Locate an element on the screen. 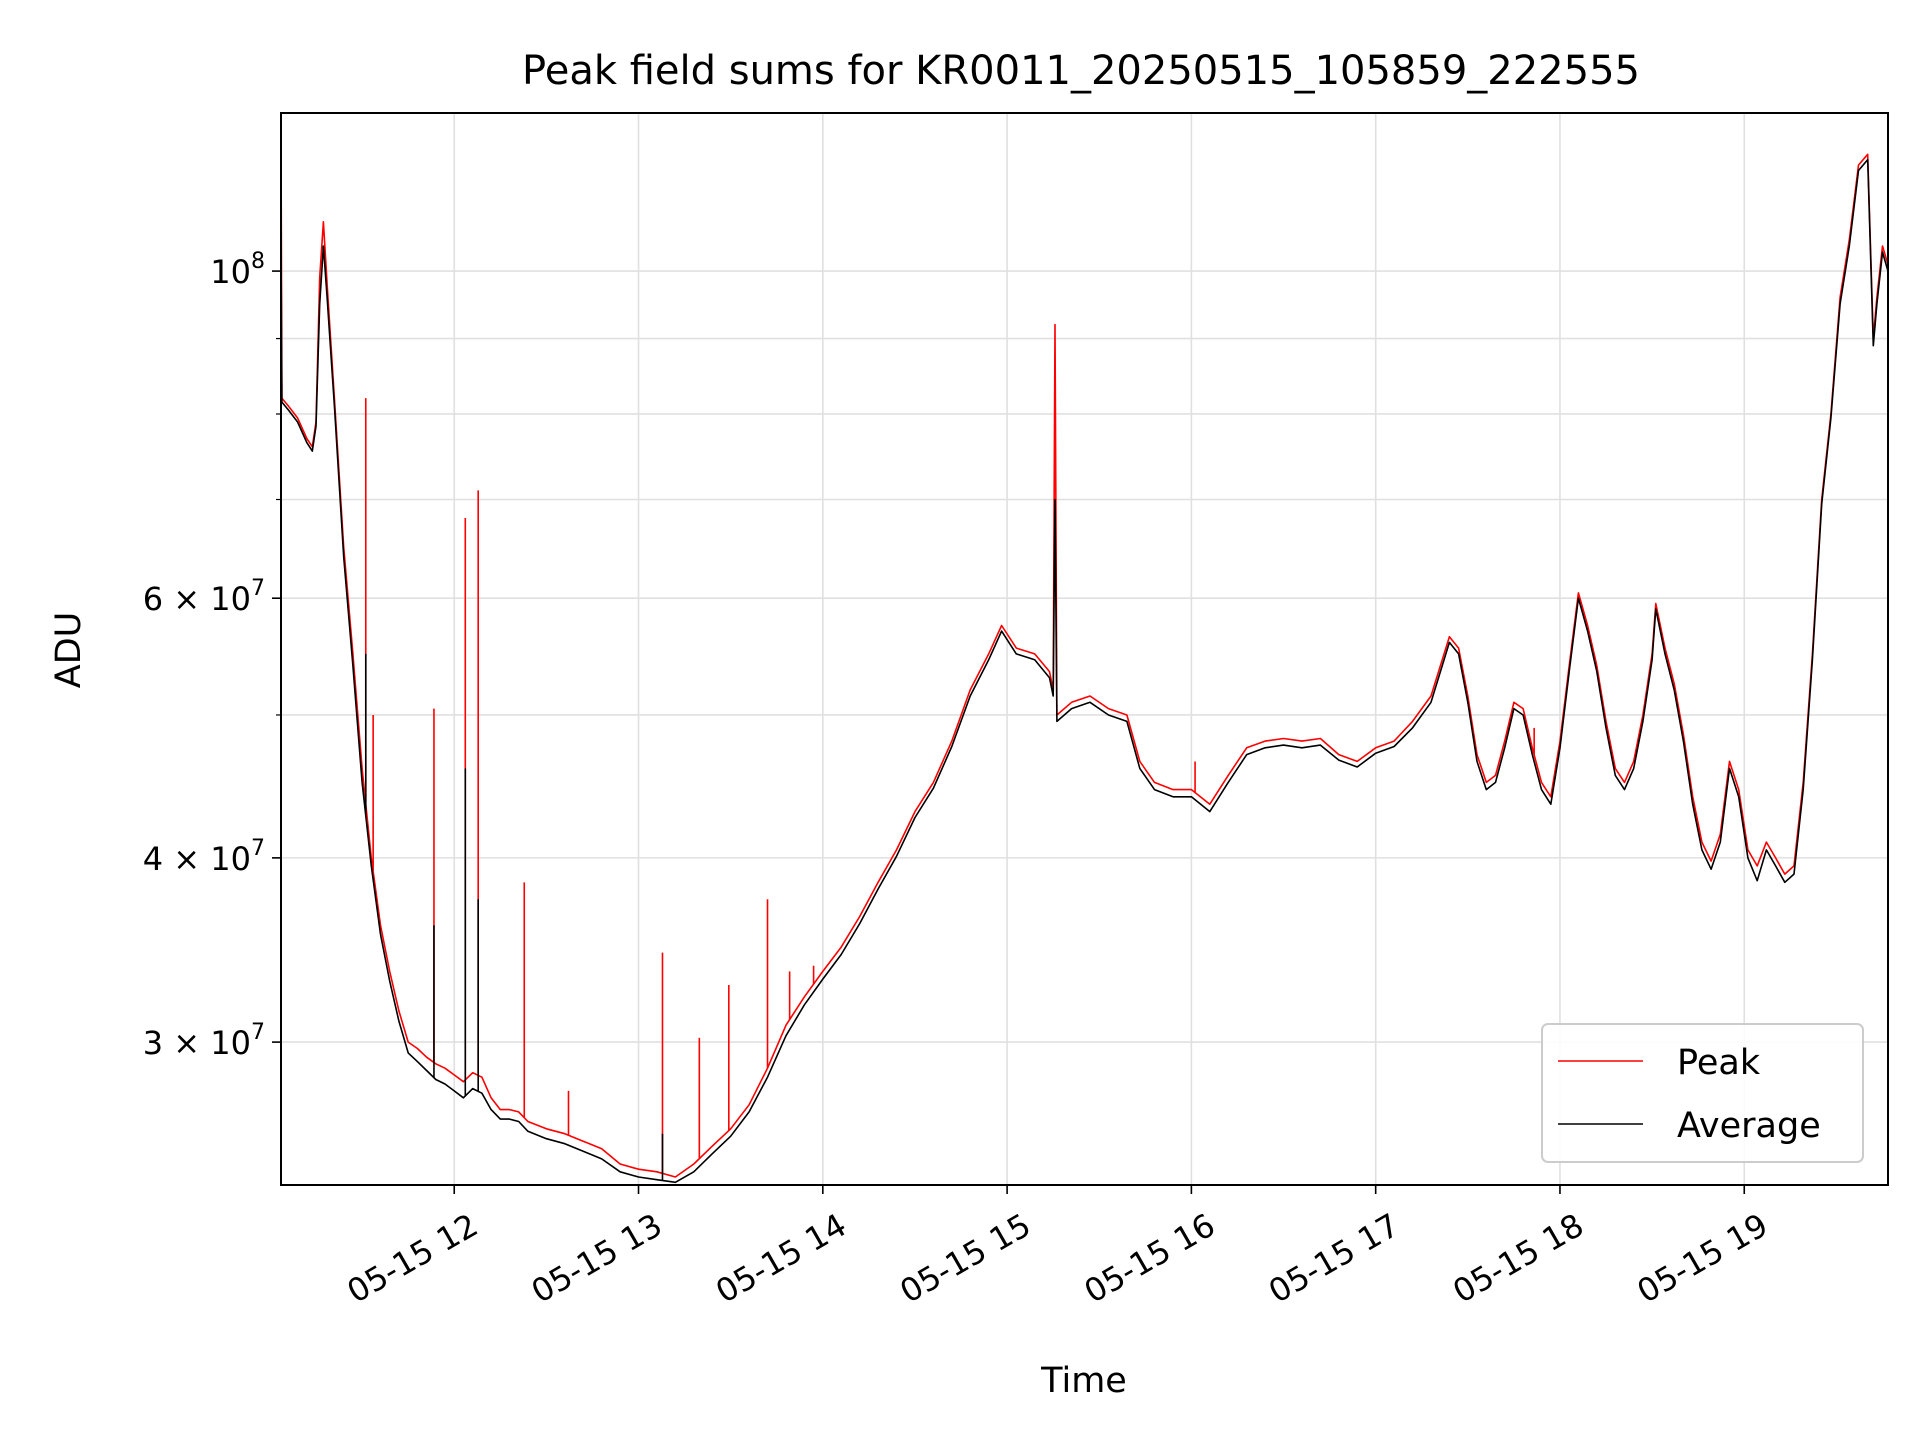  y-tick-label: 4 × 107 is located at coordinates (204, 857).